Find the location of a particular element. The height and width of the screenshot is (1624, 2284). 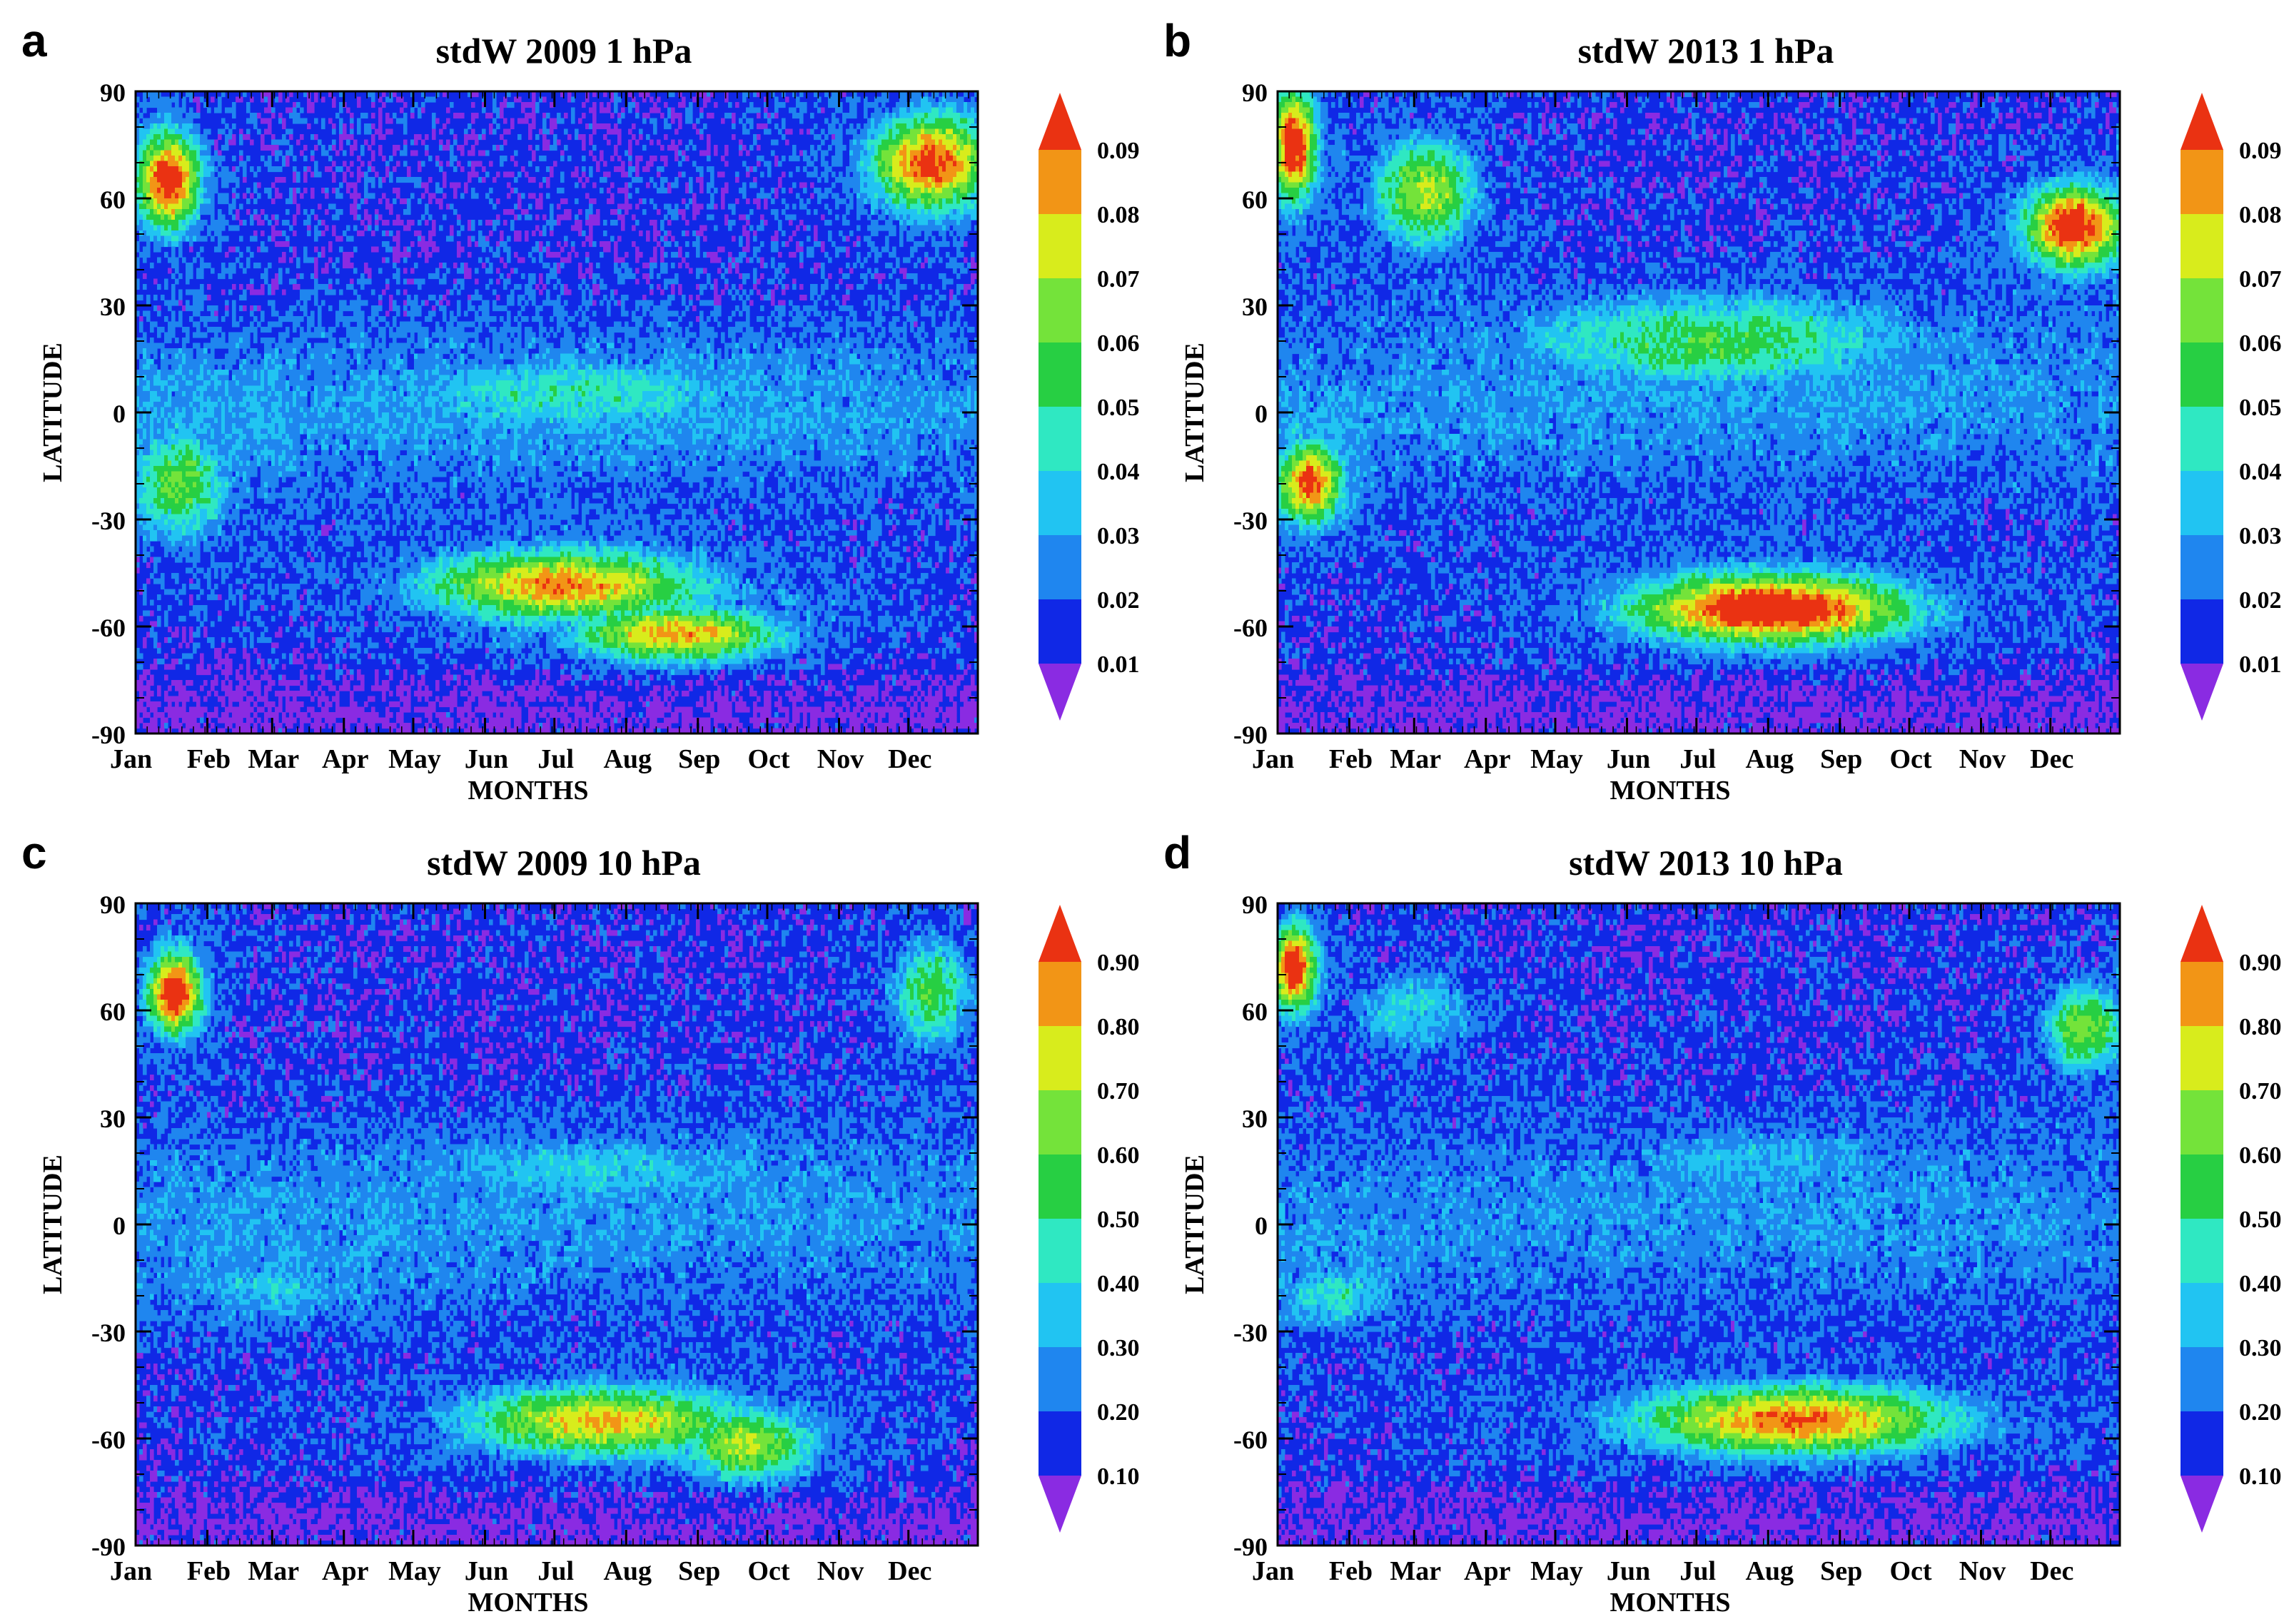

colorbar-label: 0.50 is located at coordinates (1118, 1220).